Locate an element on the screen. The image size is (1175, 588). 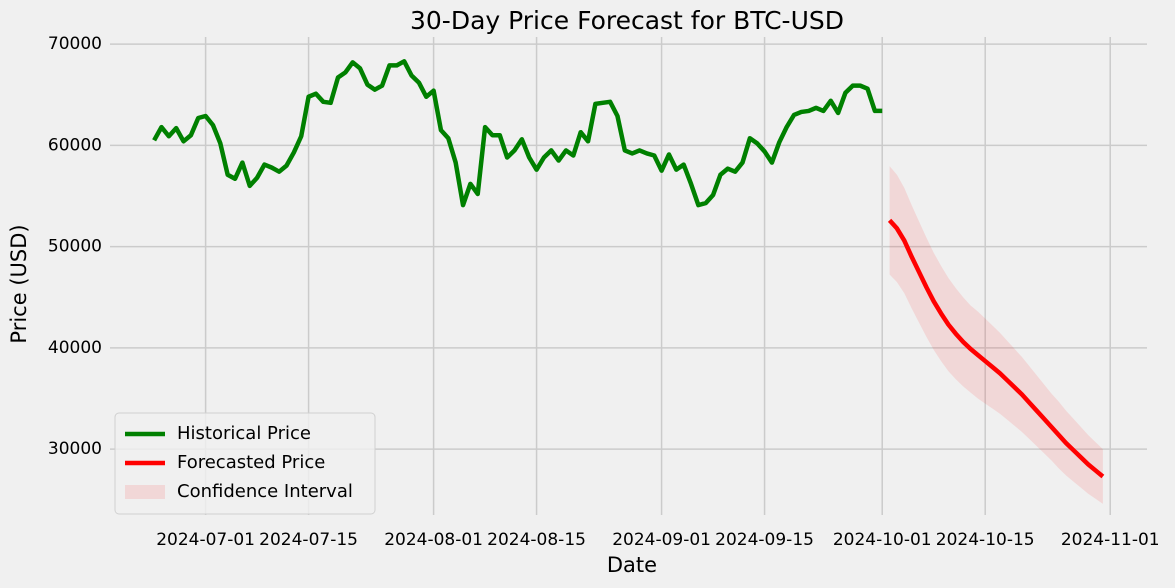
confidence-band is located at coordinates (996, 335).